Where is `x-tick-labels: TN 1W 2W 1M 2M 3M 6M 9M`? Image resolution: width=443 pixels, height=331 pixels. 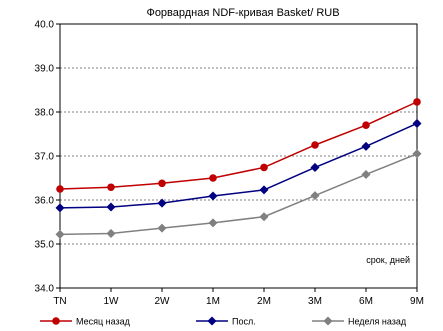
x-tick-labels: TN 1W 2W 1M 2M 3M 6M 9M is located at coordinates (238, 301).